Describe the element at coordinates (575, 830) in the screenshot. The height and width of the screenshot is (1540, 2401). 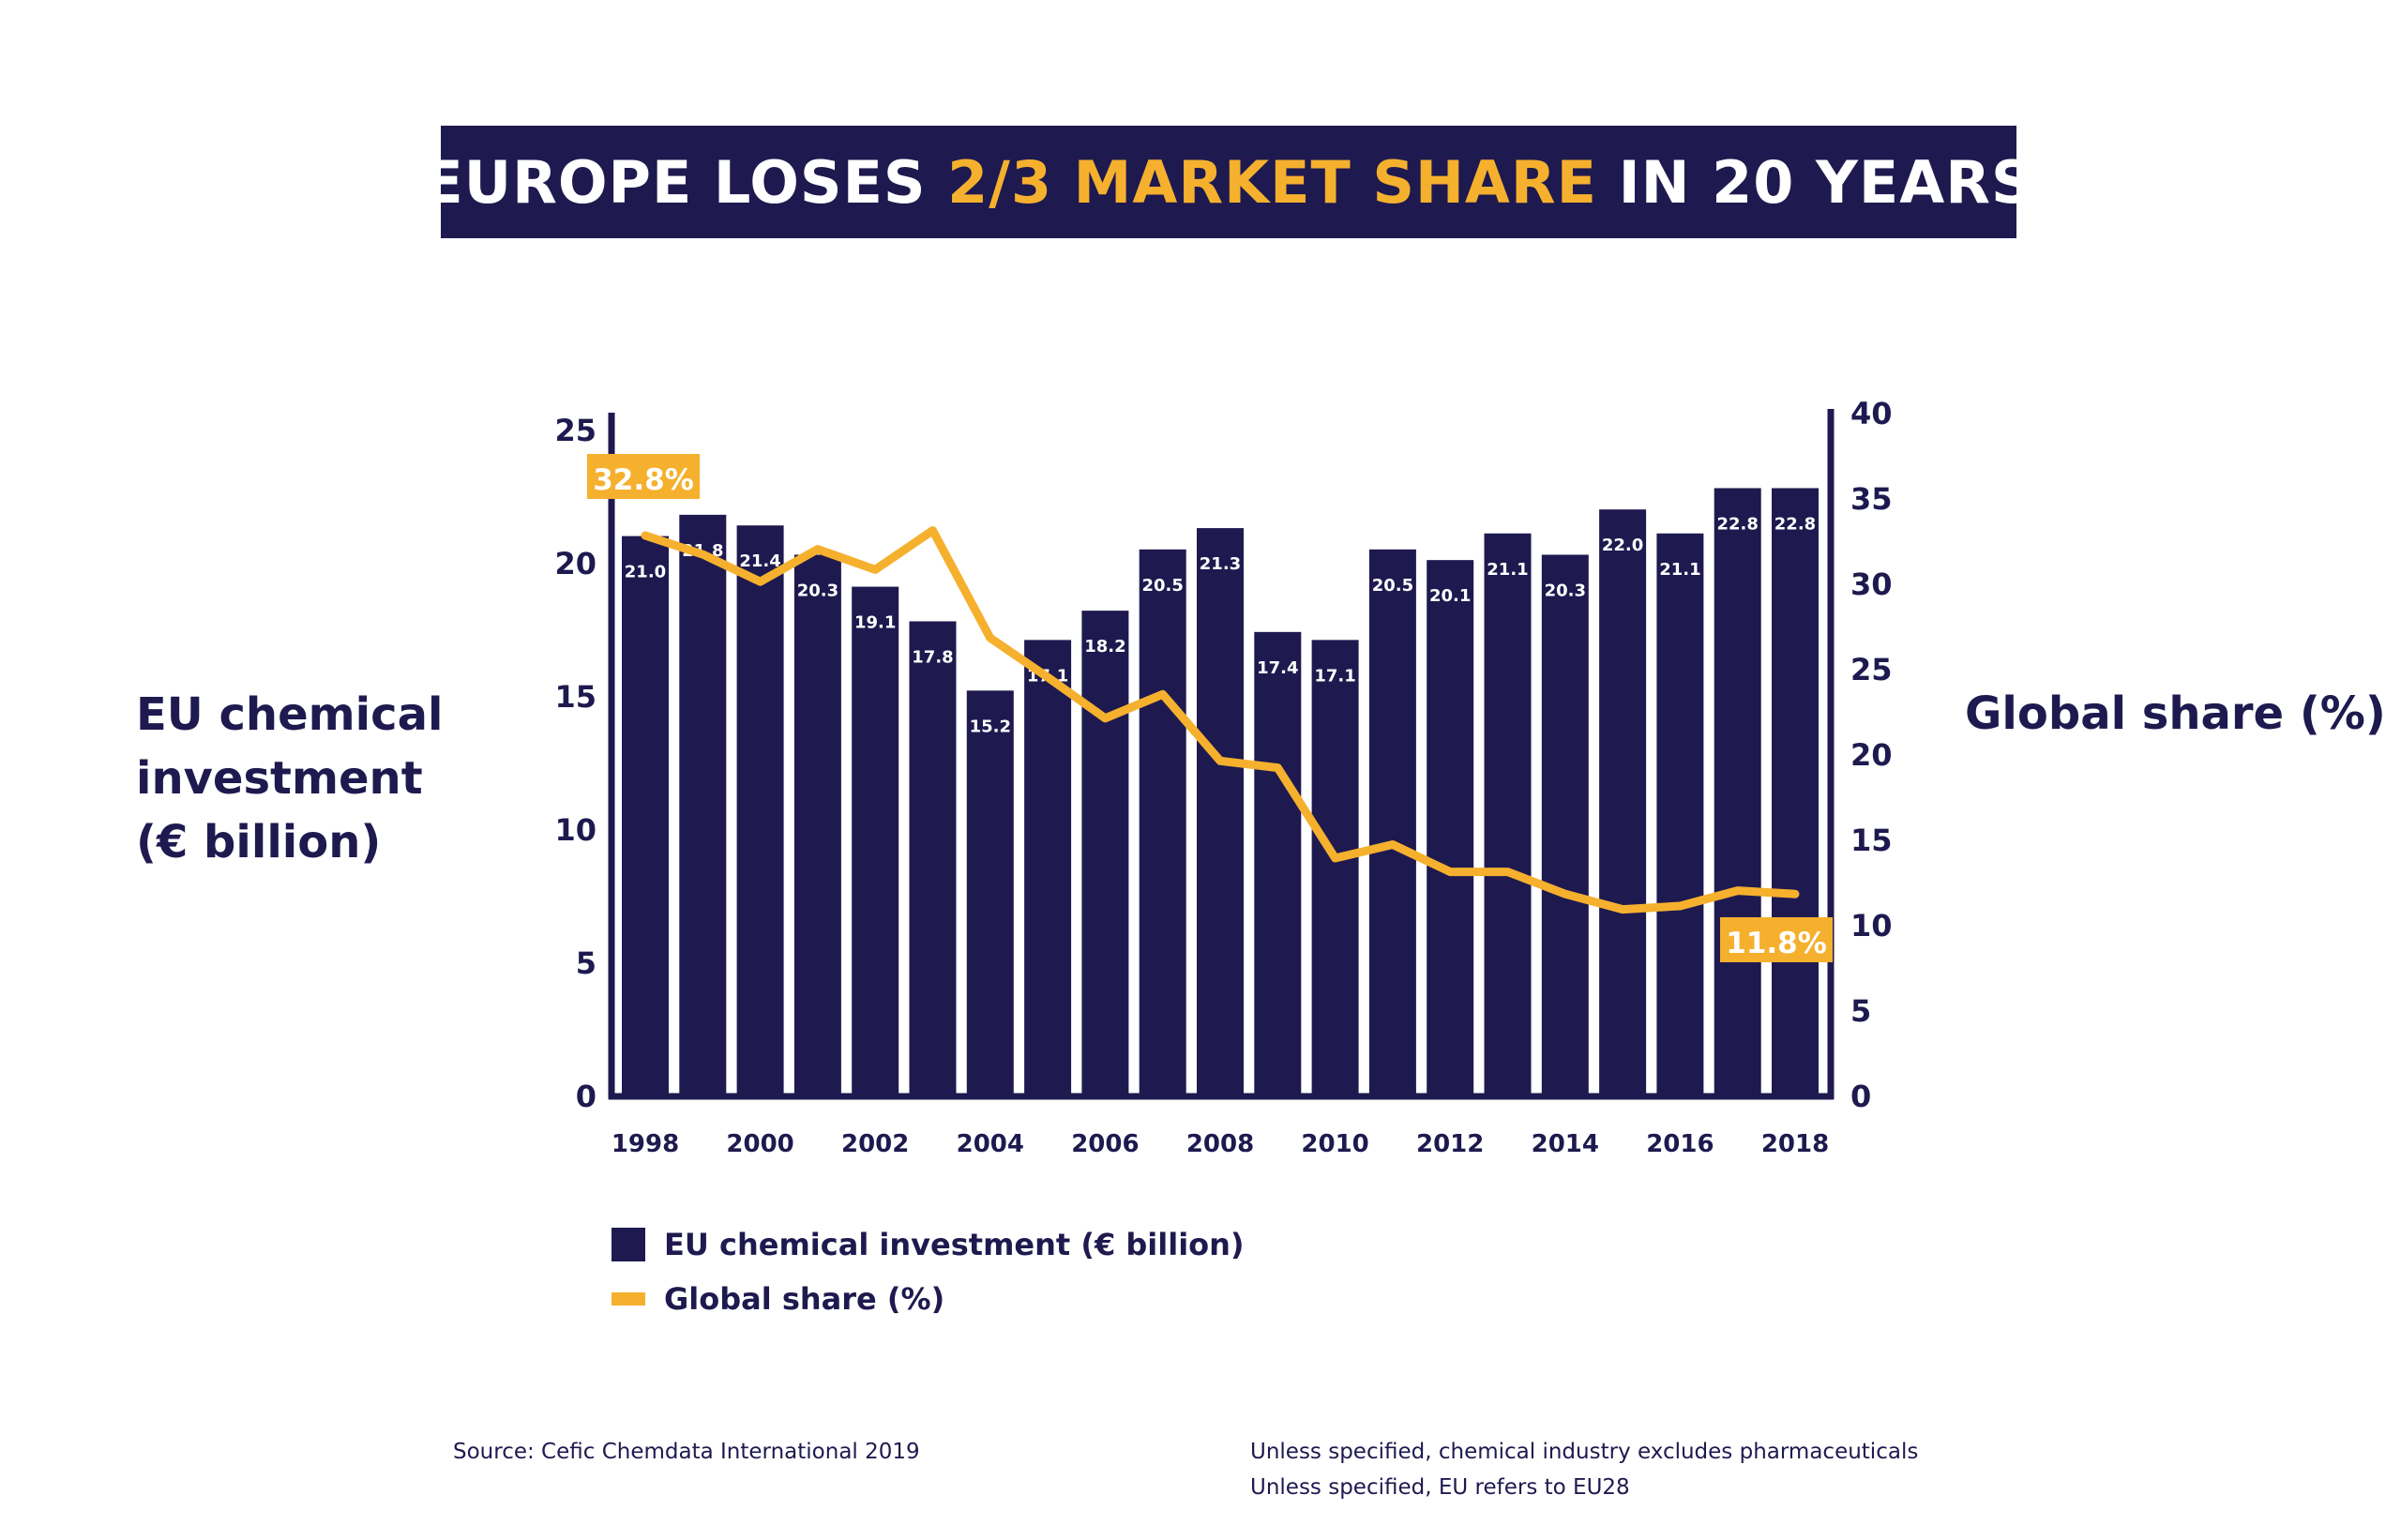
I see `y-tick-left: 10` at that location.